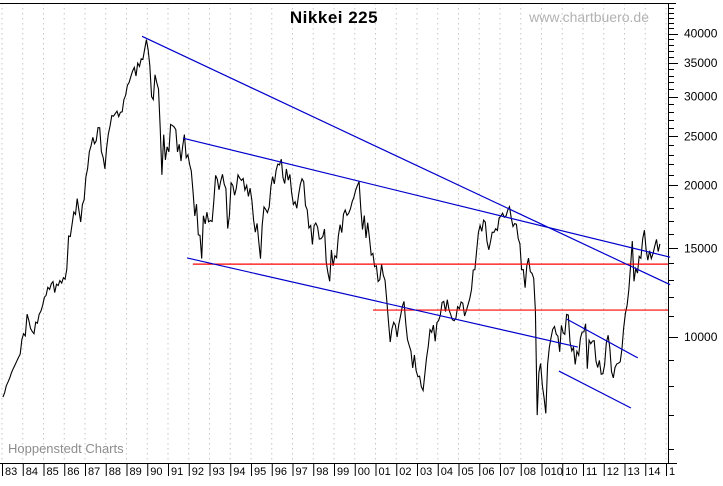 The image size is (723, 486). I want to click on svg-text: 40000, so click(701, 34).